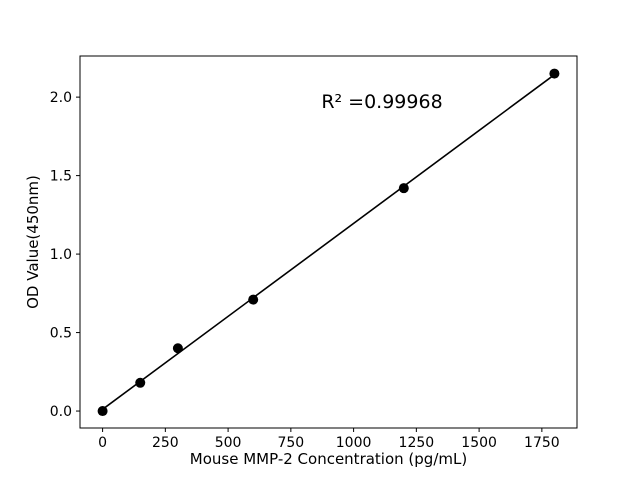 The height and width of the screenshot is (480, 640). What do you see at coordinates (328, 459) in the screenshot?
I see `x-axis-label: Mouse MMP-2 Concentration (pg/mL)` at bounding box center [328, 459].